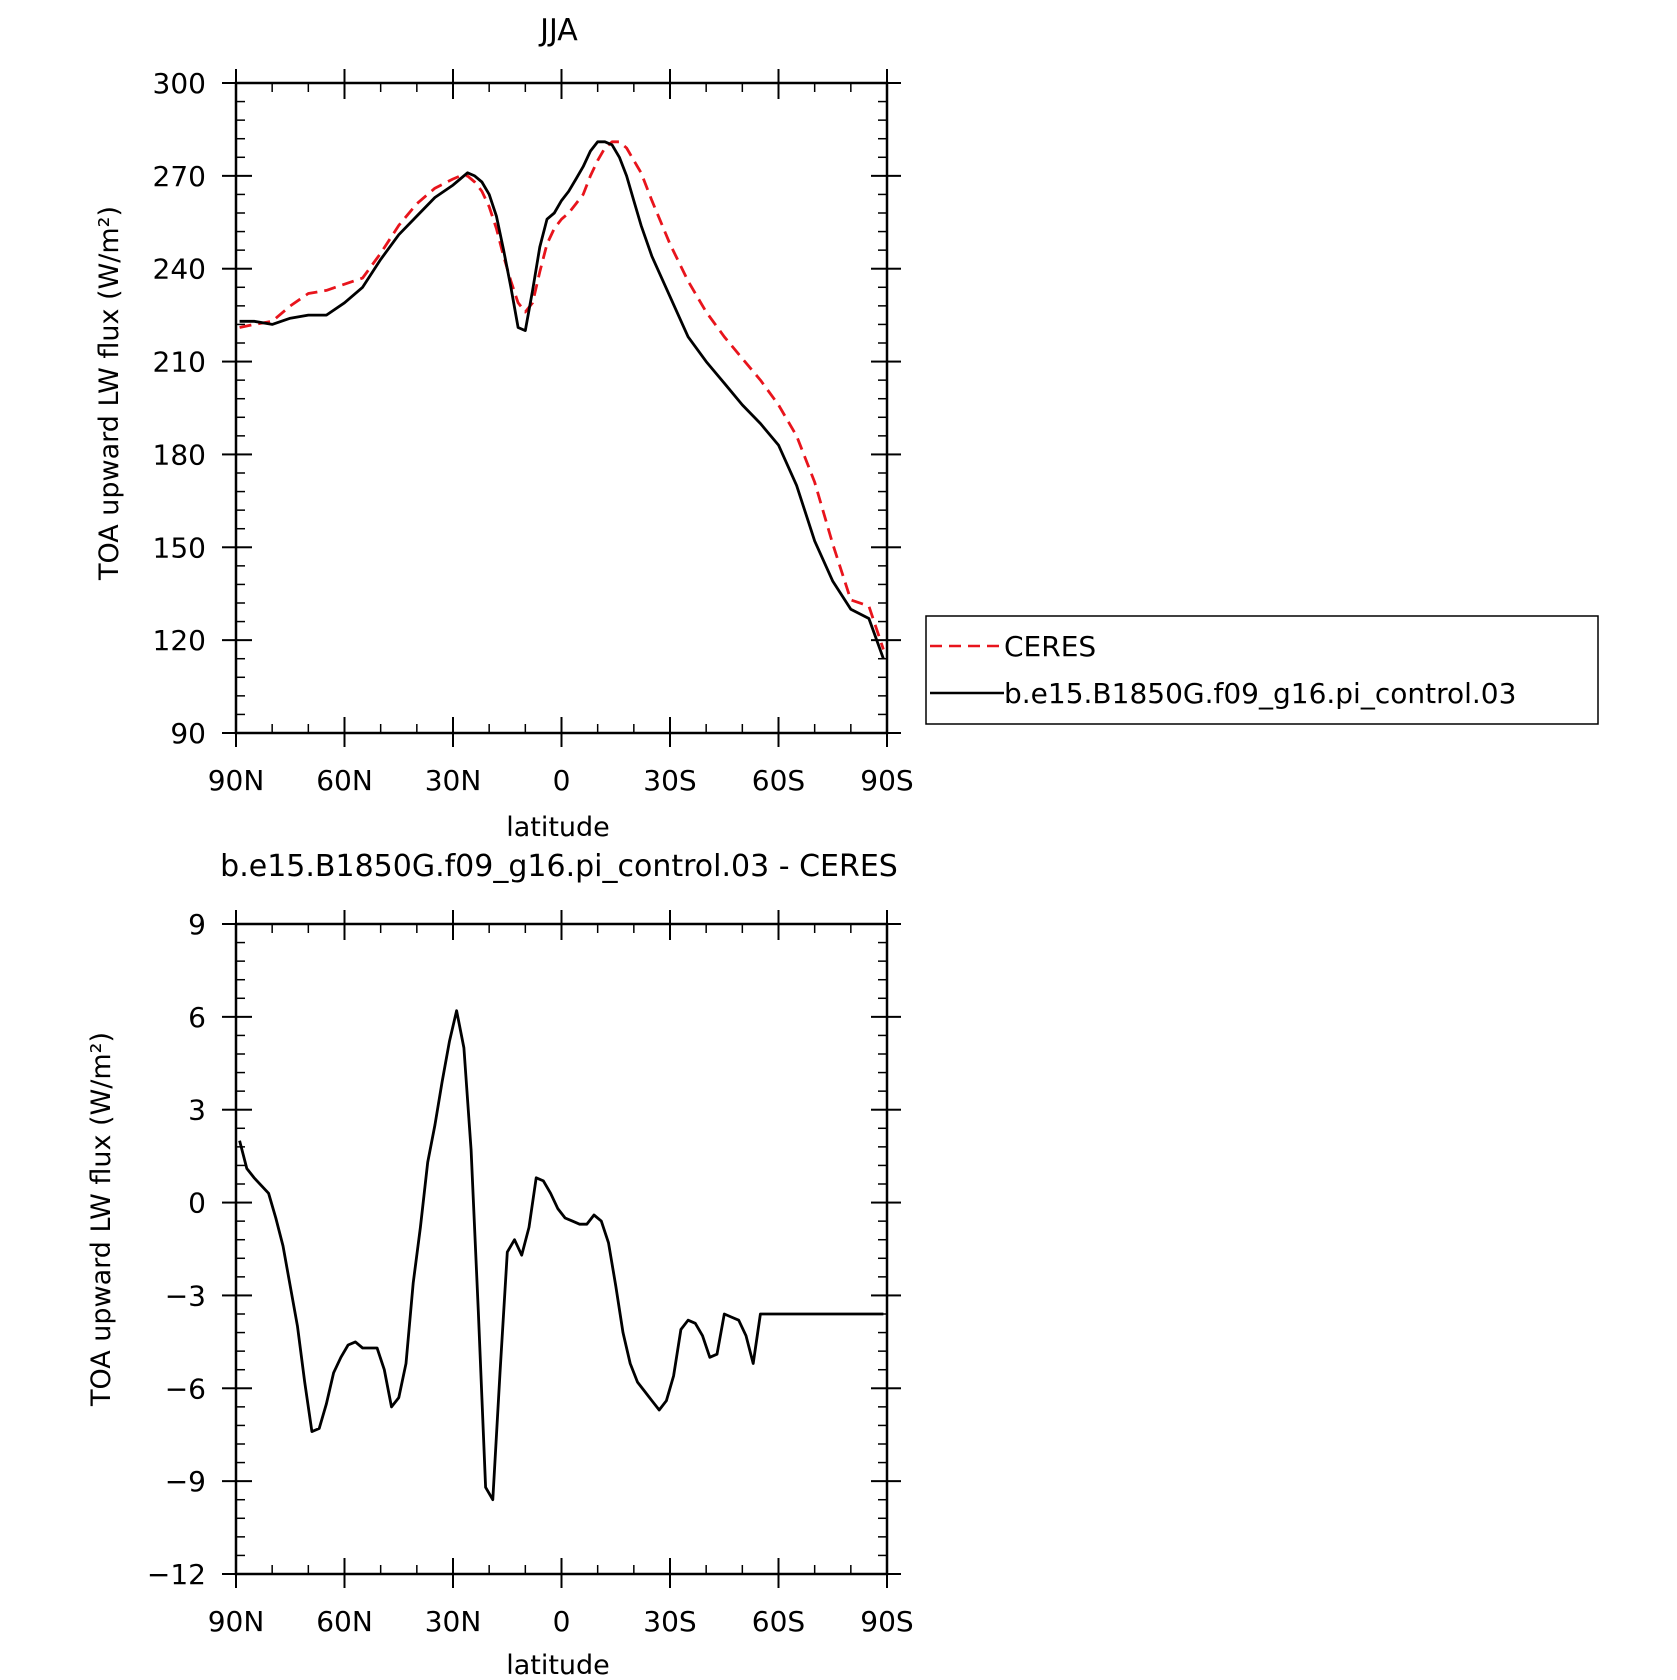 This screenshot has width=1677, height=1680. I want to click on legend: CERES b.e15.B1850G.f09_g16.pi_control.03, so click(1262, 670).